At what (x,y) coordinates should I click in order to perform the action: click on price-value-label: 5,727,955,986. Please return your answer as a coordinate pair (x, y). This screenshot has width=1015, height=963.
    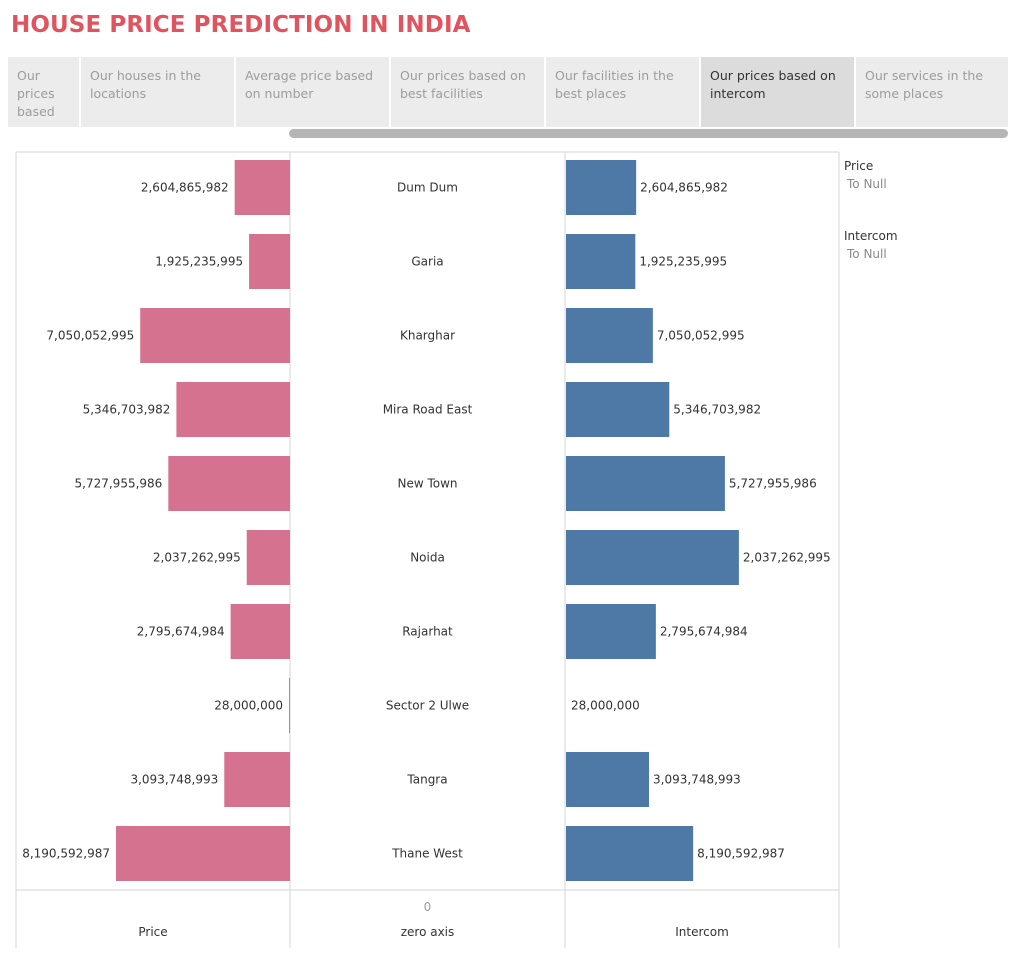
    Looking at the image, I should click on (119, 484).